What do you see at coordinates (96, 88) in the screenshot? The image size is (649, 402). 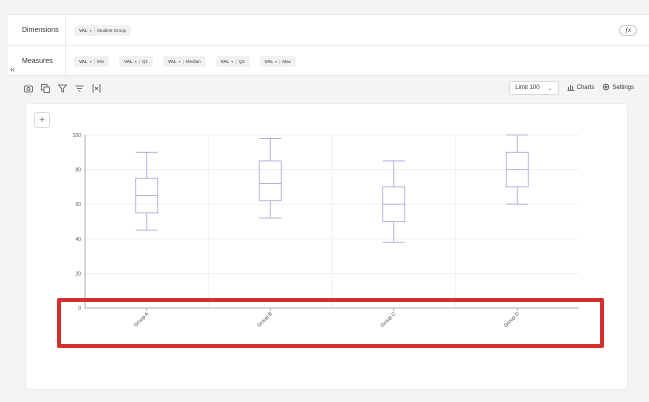 I see `variable-icon` at bounding box center [96, 88].